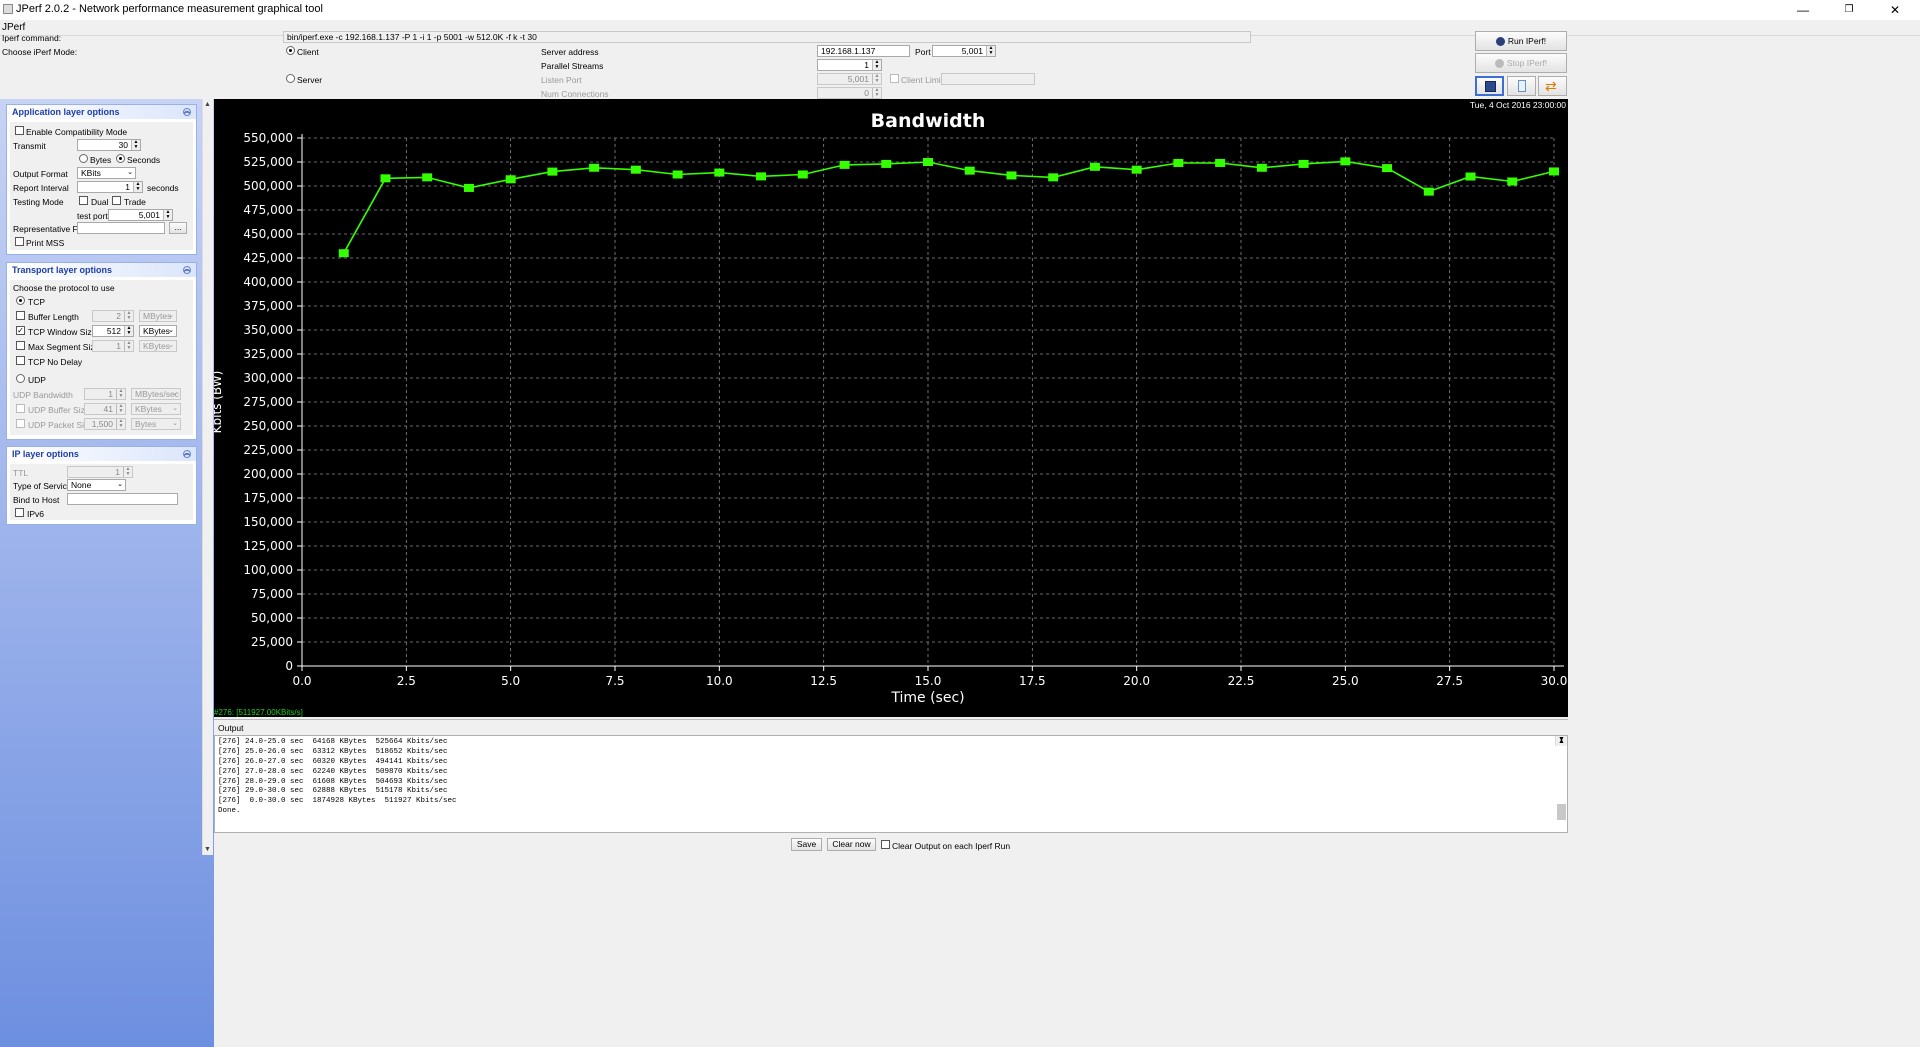 This screenshot has height=1047, width=1920. What do you see at coordinates (19, 512) in the screenshot?
I see `ipv6-checkbox` at bounding box center [19, 512].